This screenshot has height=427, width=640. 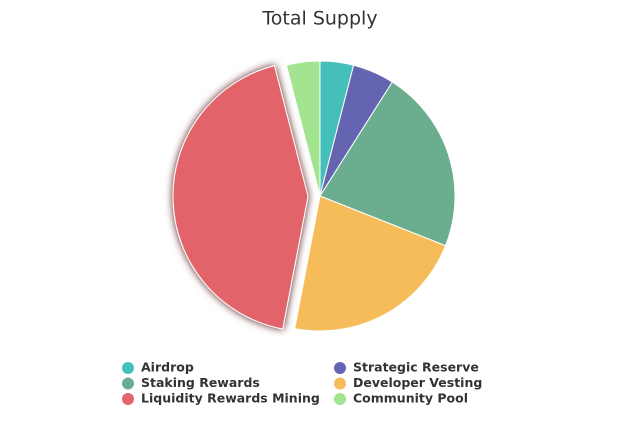 I want to click on legend-label: Strategic Reserve, so click(x=416, y=367).